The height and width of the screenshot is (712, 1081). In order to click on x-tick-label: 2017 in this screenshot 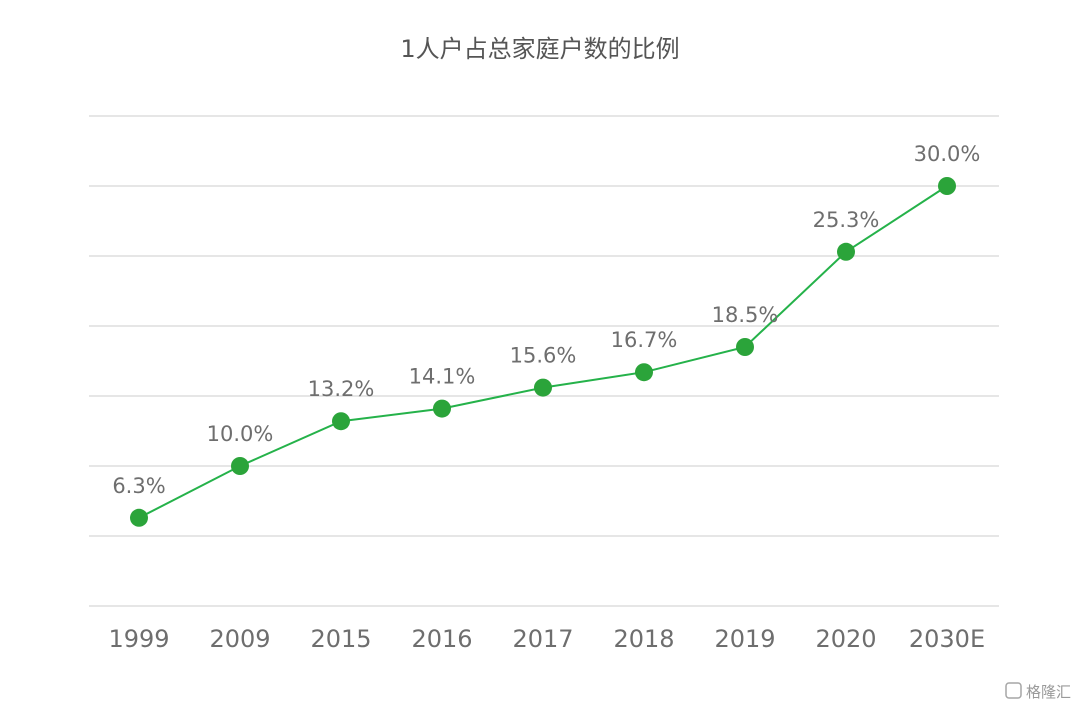, I will do `click(542, 639)`.